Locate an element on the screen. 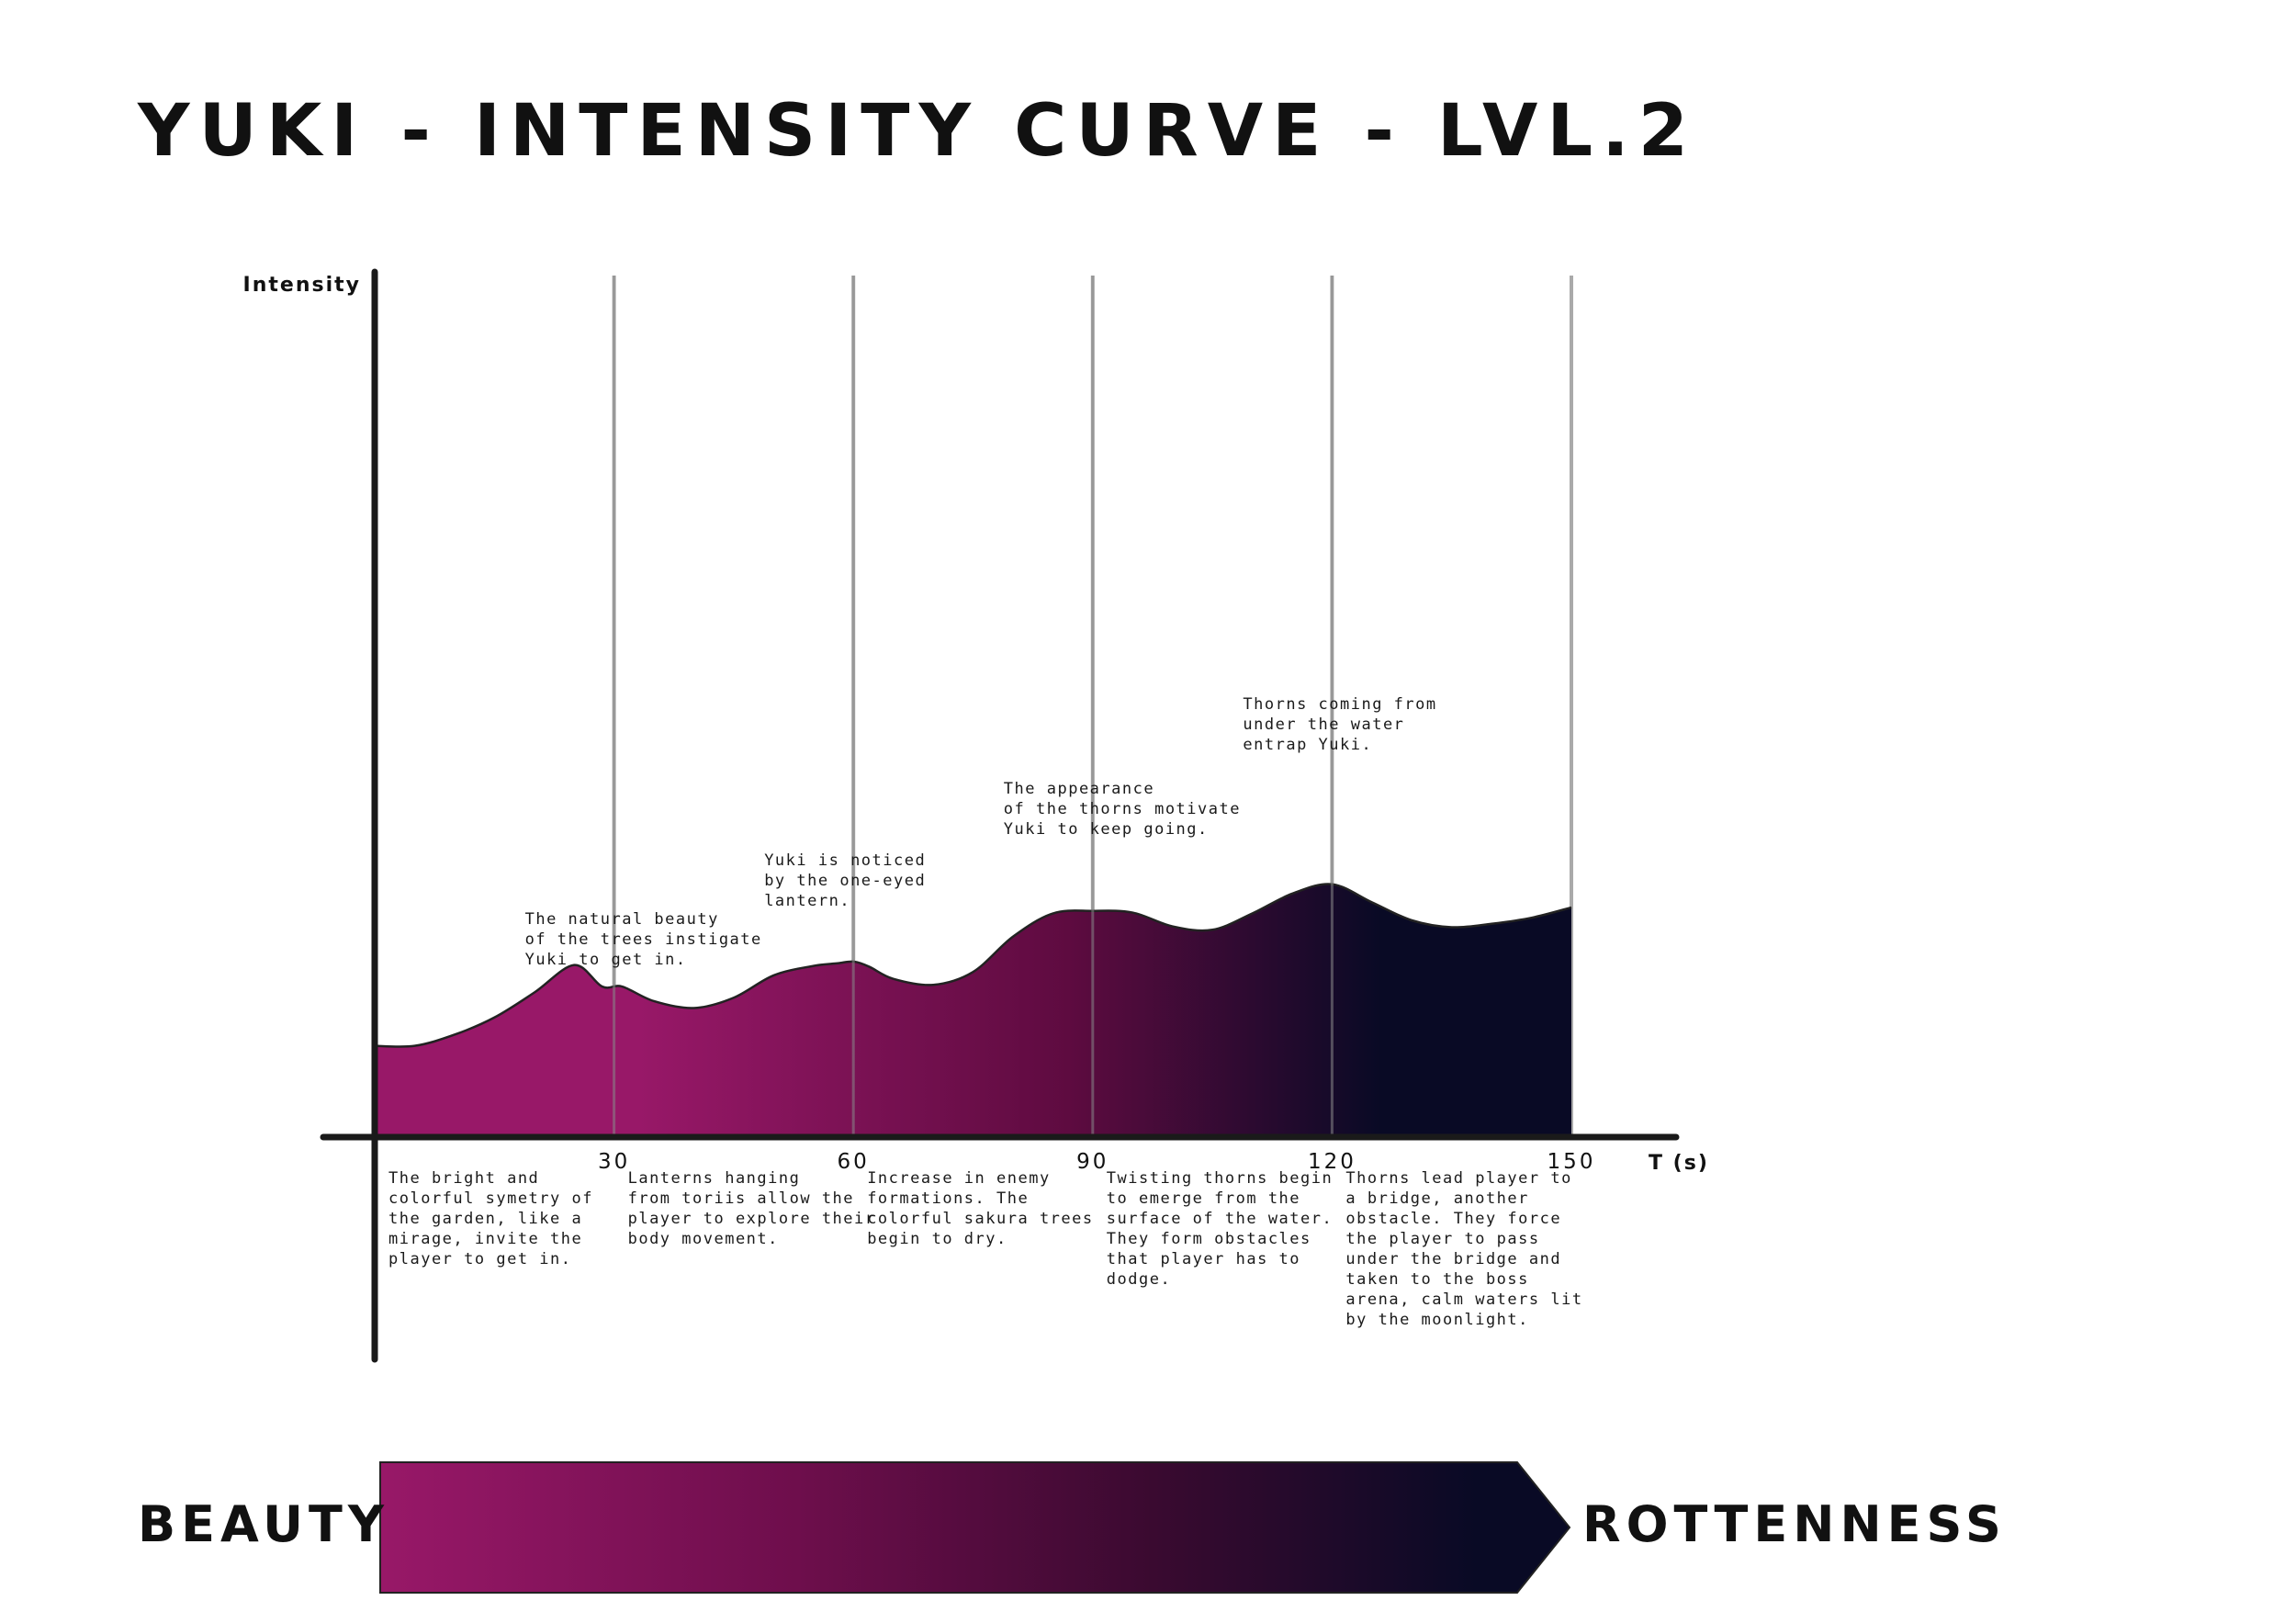 This screenshot has width=2296, height=1623. intensity-area is located at coordinates (973, 1010).